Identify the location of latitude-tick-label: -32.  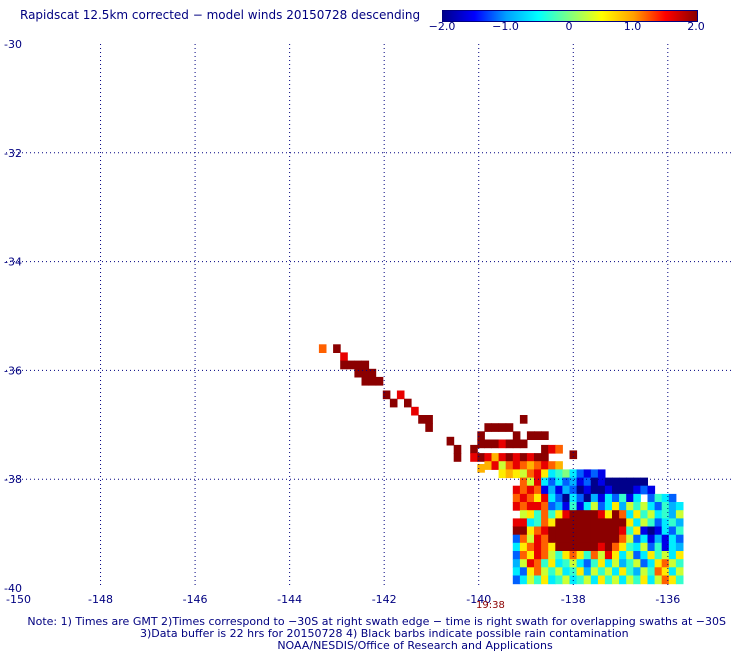
(13, 153).